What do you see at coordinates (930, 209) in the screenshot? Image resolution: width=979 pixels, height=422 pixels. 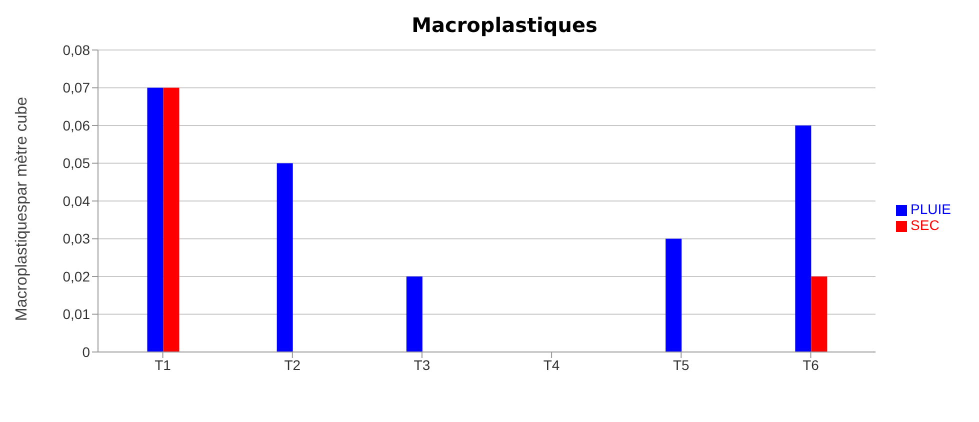 I see `legend-label: PLUIE` at bounding box center [930, 209].